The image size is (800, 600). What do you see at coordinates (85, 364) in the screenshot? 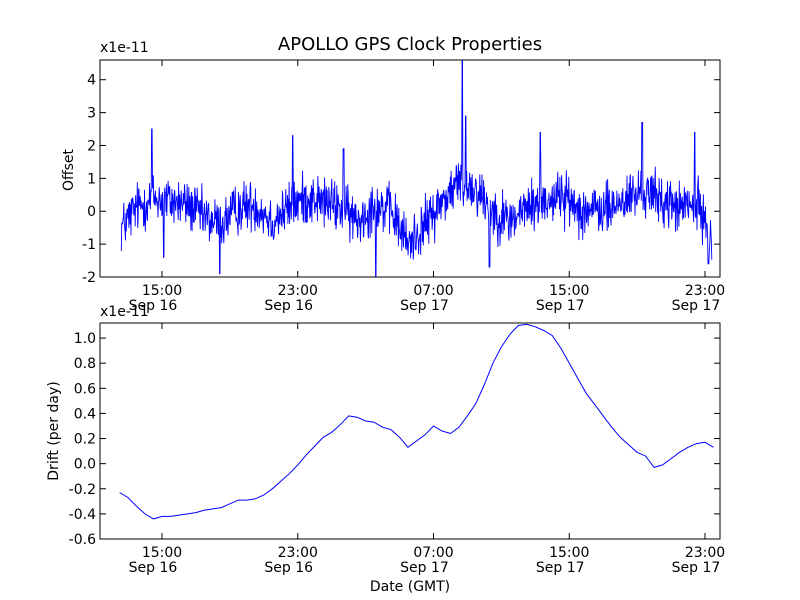
I see `y-tick-label: 0.8` at bounding box center [85, 364].